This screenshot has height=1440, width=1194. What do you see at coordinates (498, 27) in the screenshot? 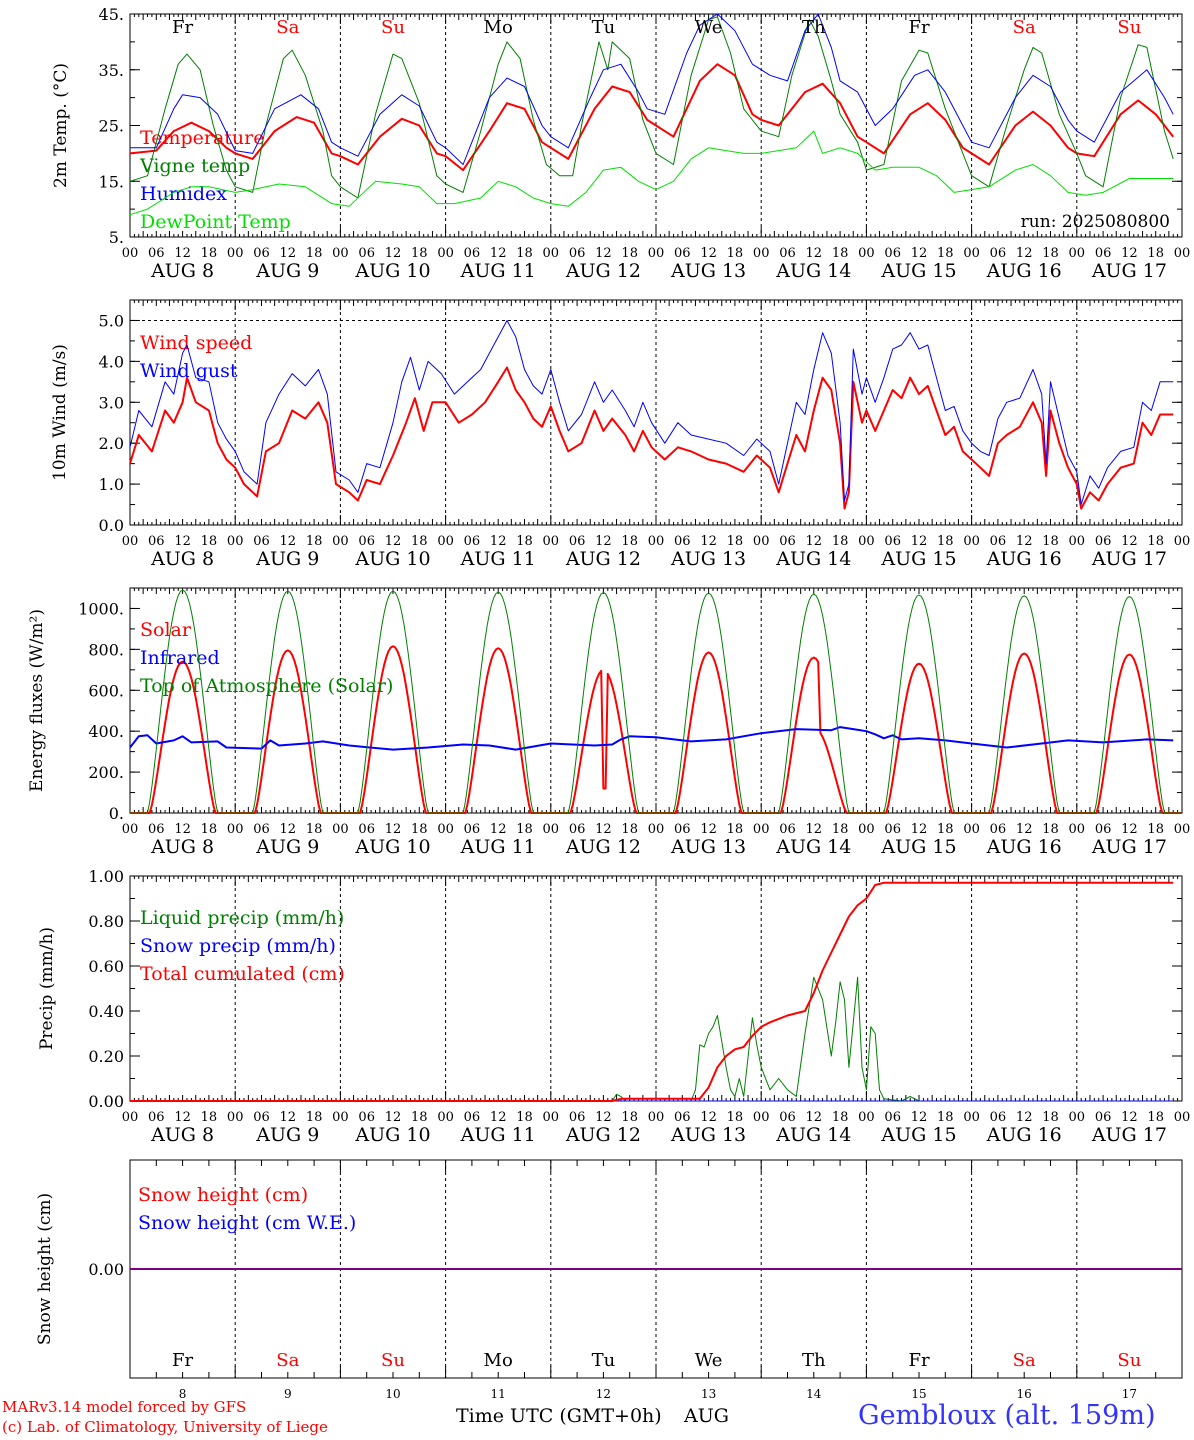
I see `weekday-label: Mo` at bounding box center [498, 27].